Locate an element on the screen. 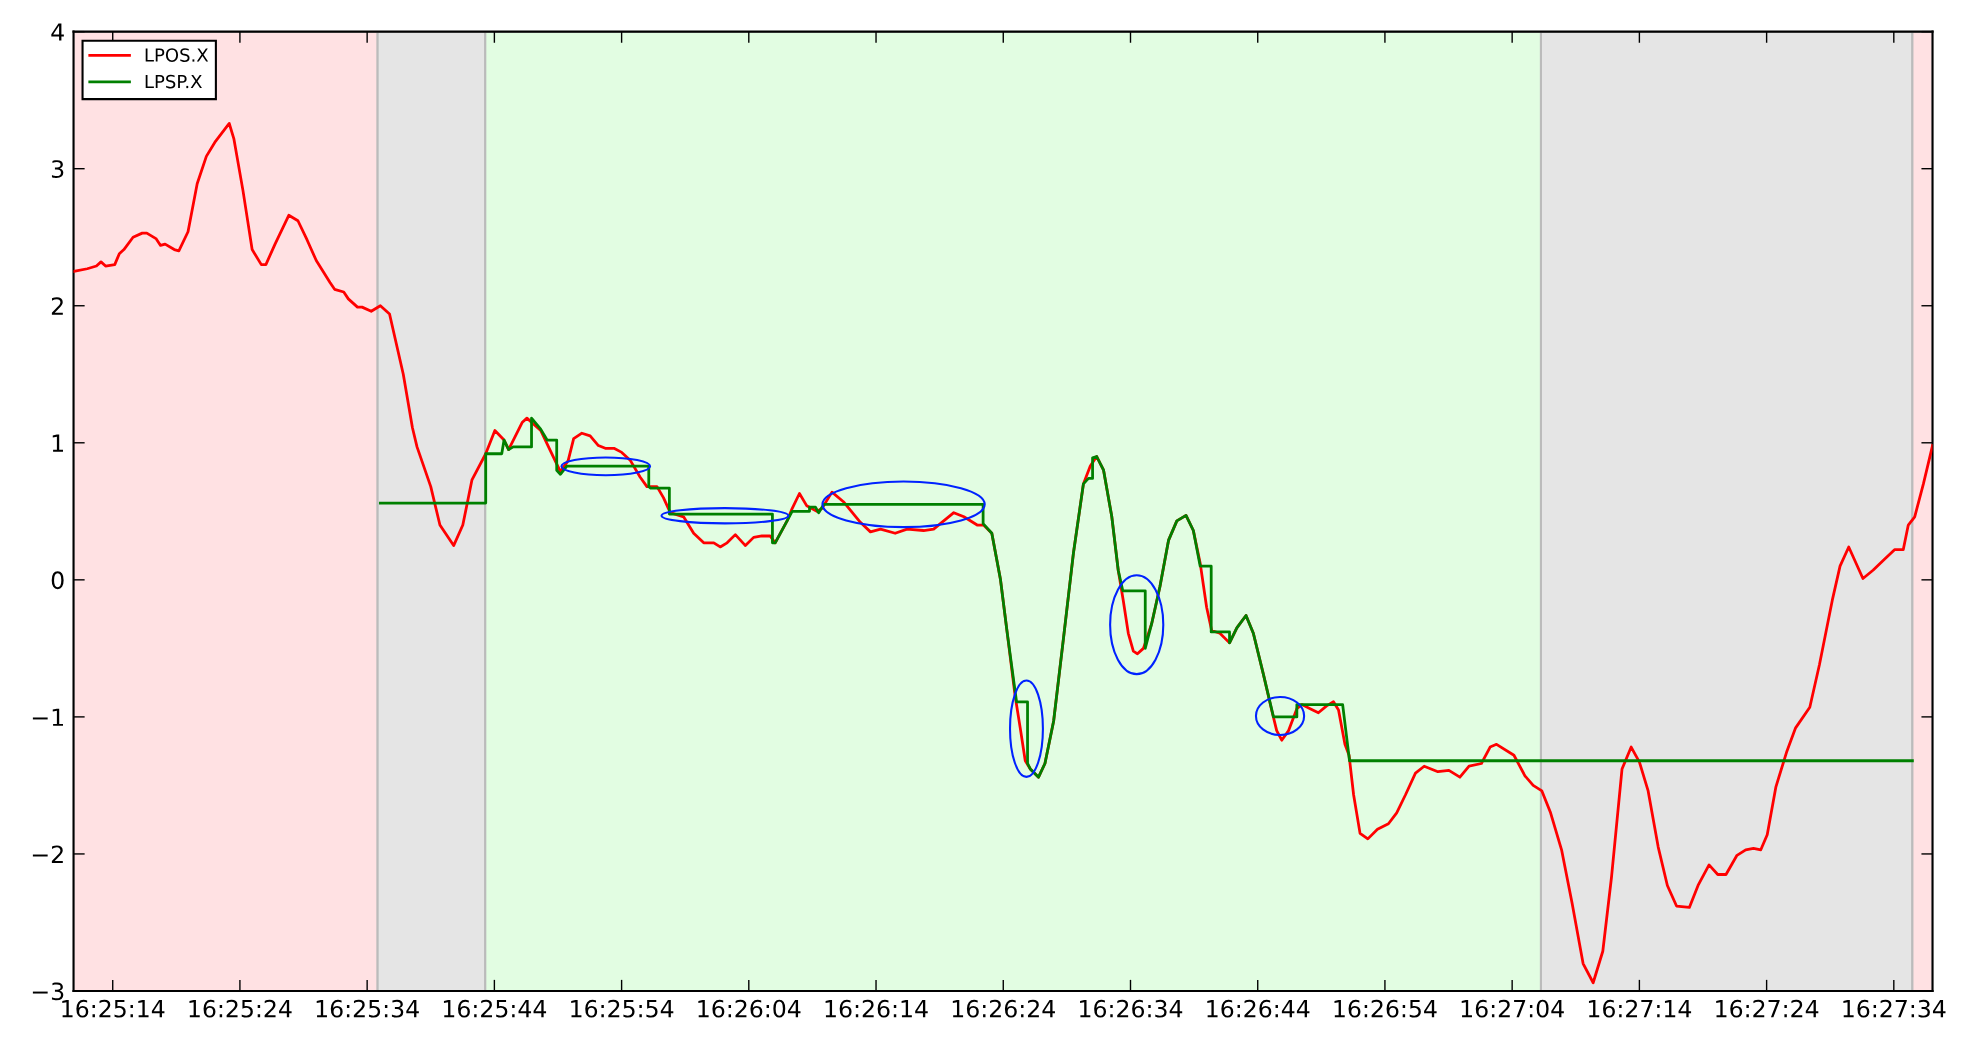 The image size is (1987, 1048). x-tick-label: 16:26:34 is located at coordinates (1131, 1008).